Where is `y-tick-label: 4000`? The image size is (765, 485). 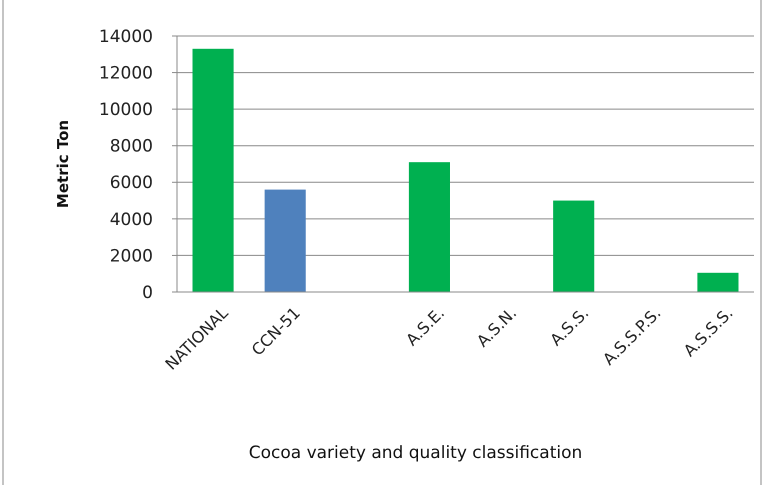 y-tick-label: 4000 is located at coordinates (131, 220).